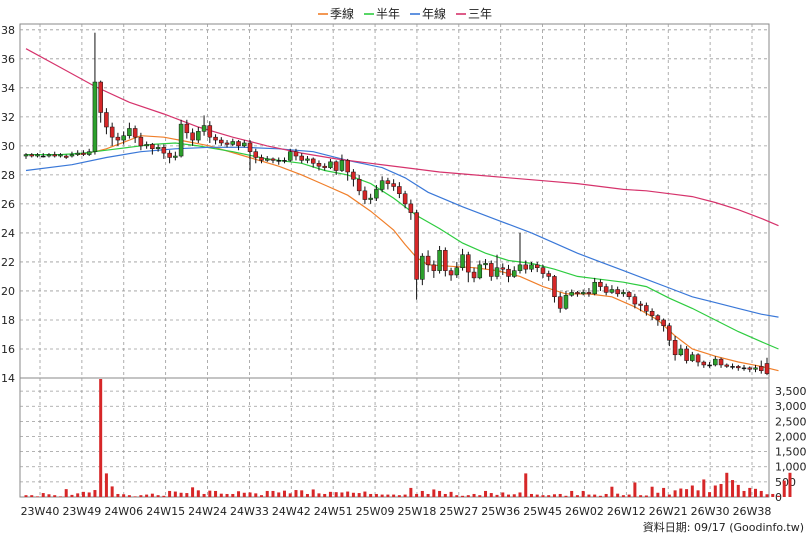 This screenshot has width=808, height=540. What do you see at coordinates (542, 511) in the screenshot?
I see `x-tick-label: 25W45` at bounding box center [542, 511].